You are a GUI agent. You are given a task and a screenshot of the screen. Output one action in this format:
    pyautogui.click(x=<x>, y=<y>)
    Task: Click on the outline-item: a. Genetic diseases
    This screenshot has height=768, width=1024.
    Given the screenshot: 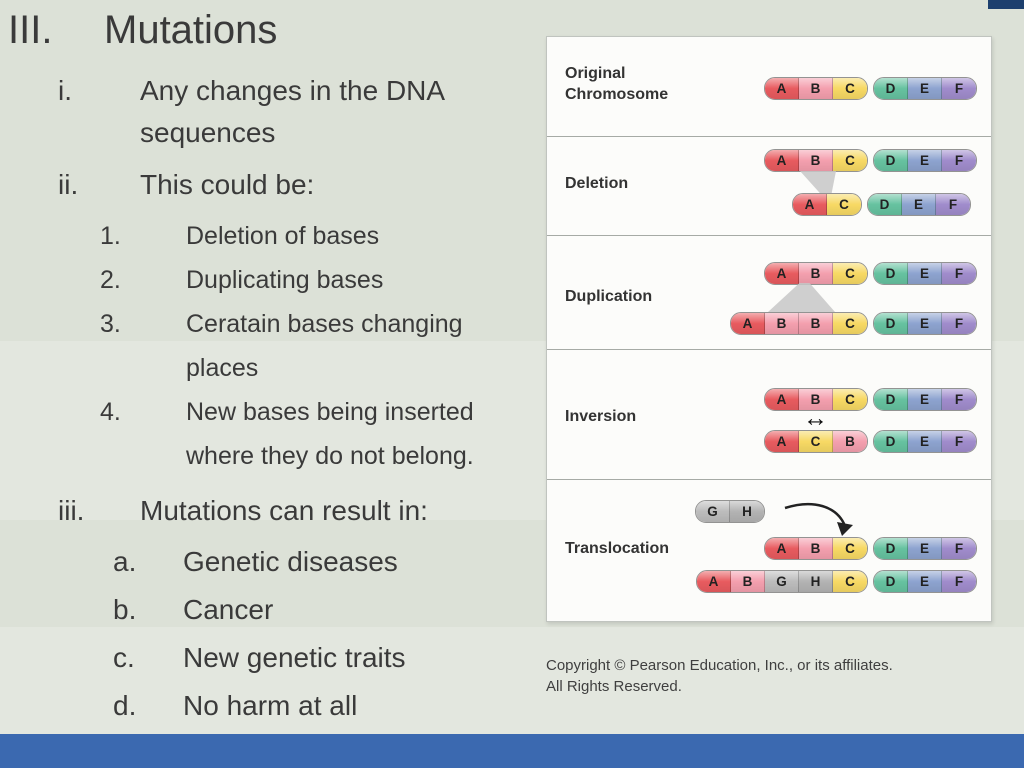 What is the action you would take?
    pyautogui.click(x=326, y=562)
    